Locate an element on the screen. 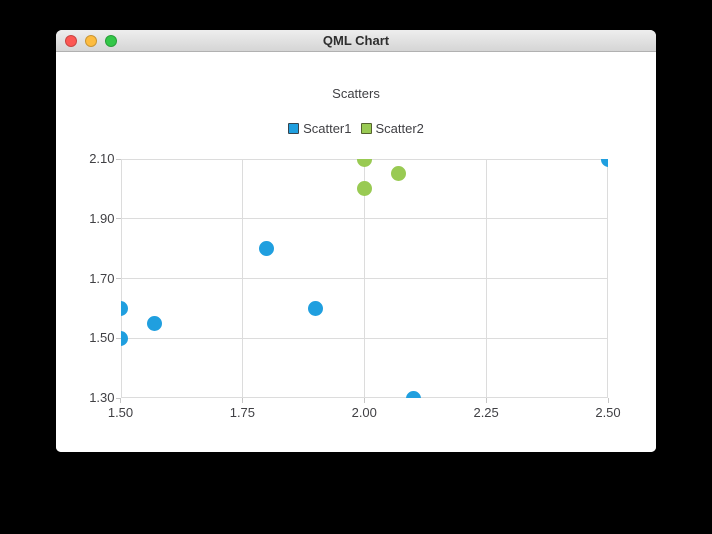 This screenshot has height=534, width=712. traffic-lights is located at coordinates (91, 41).